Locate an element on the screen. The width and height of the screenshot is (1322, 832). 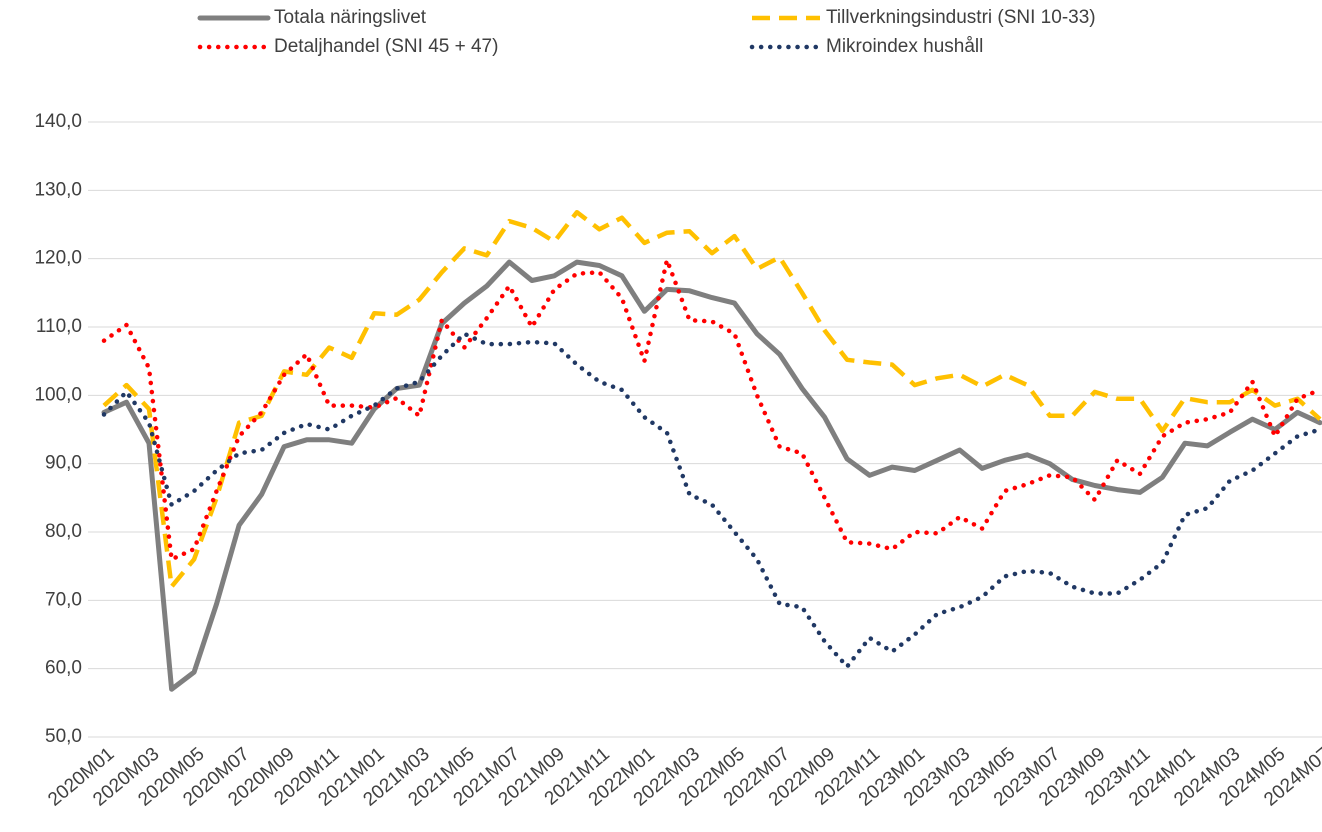
y-tick-label: 140,0 is located at coordinates (58, 121).